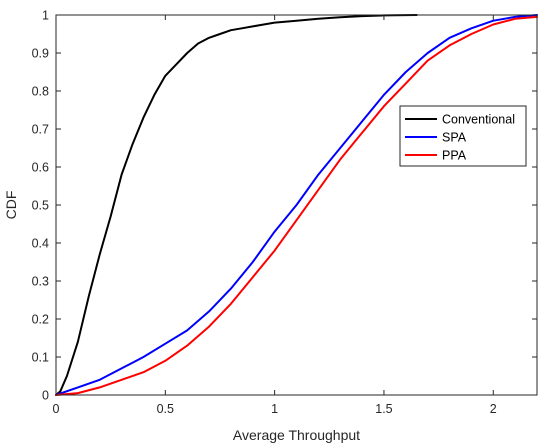  I want to click on y-tick-label: 0, so click(45, 396).